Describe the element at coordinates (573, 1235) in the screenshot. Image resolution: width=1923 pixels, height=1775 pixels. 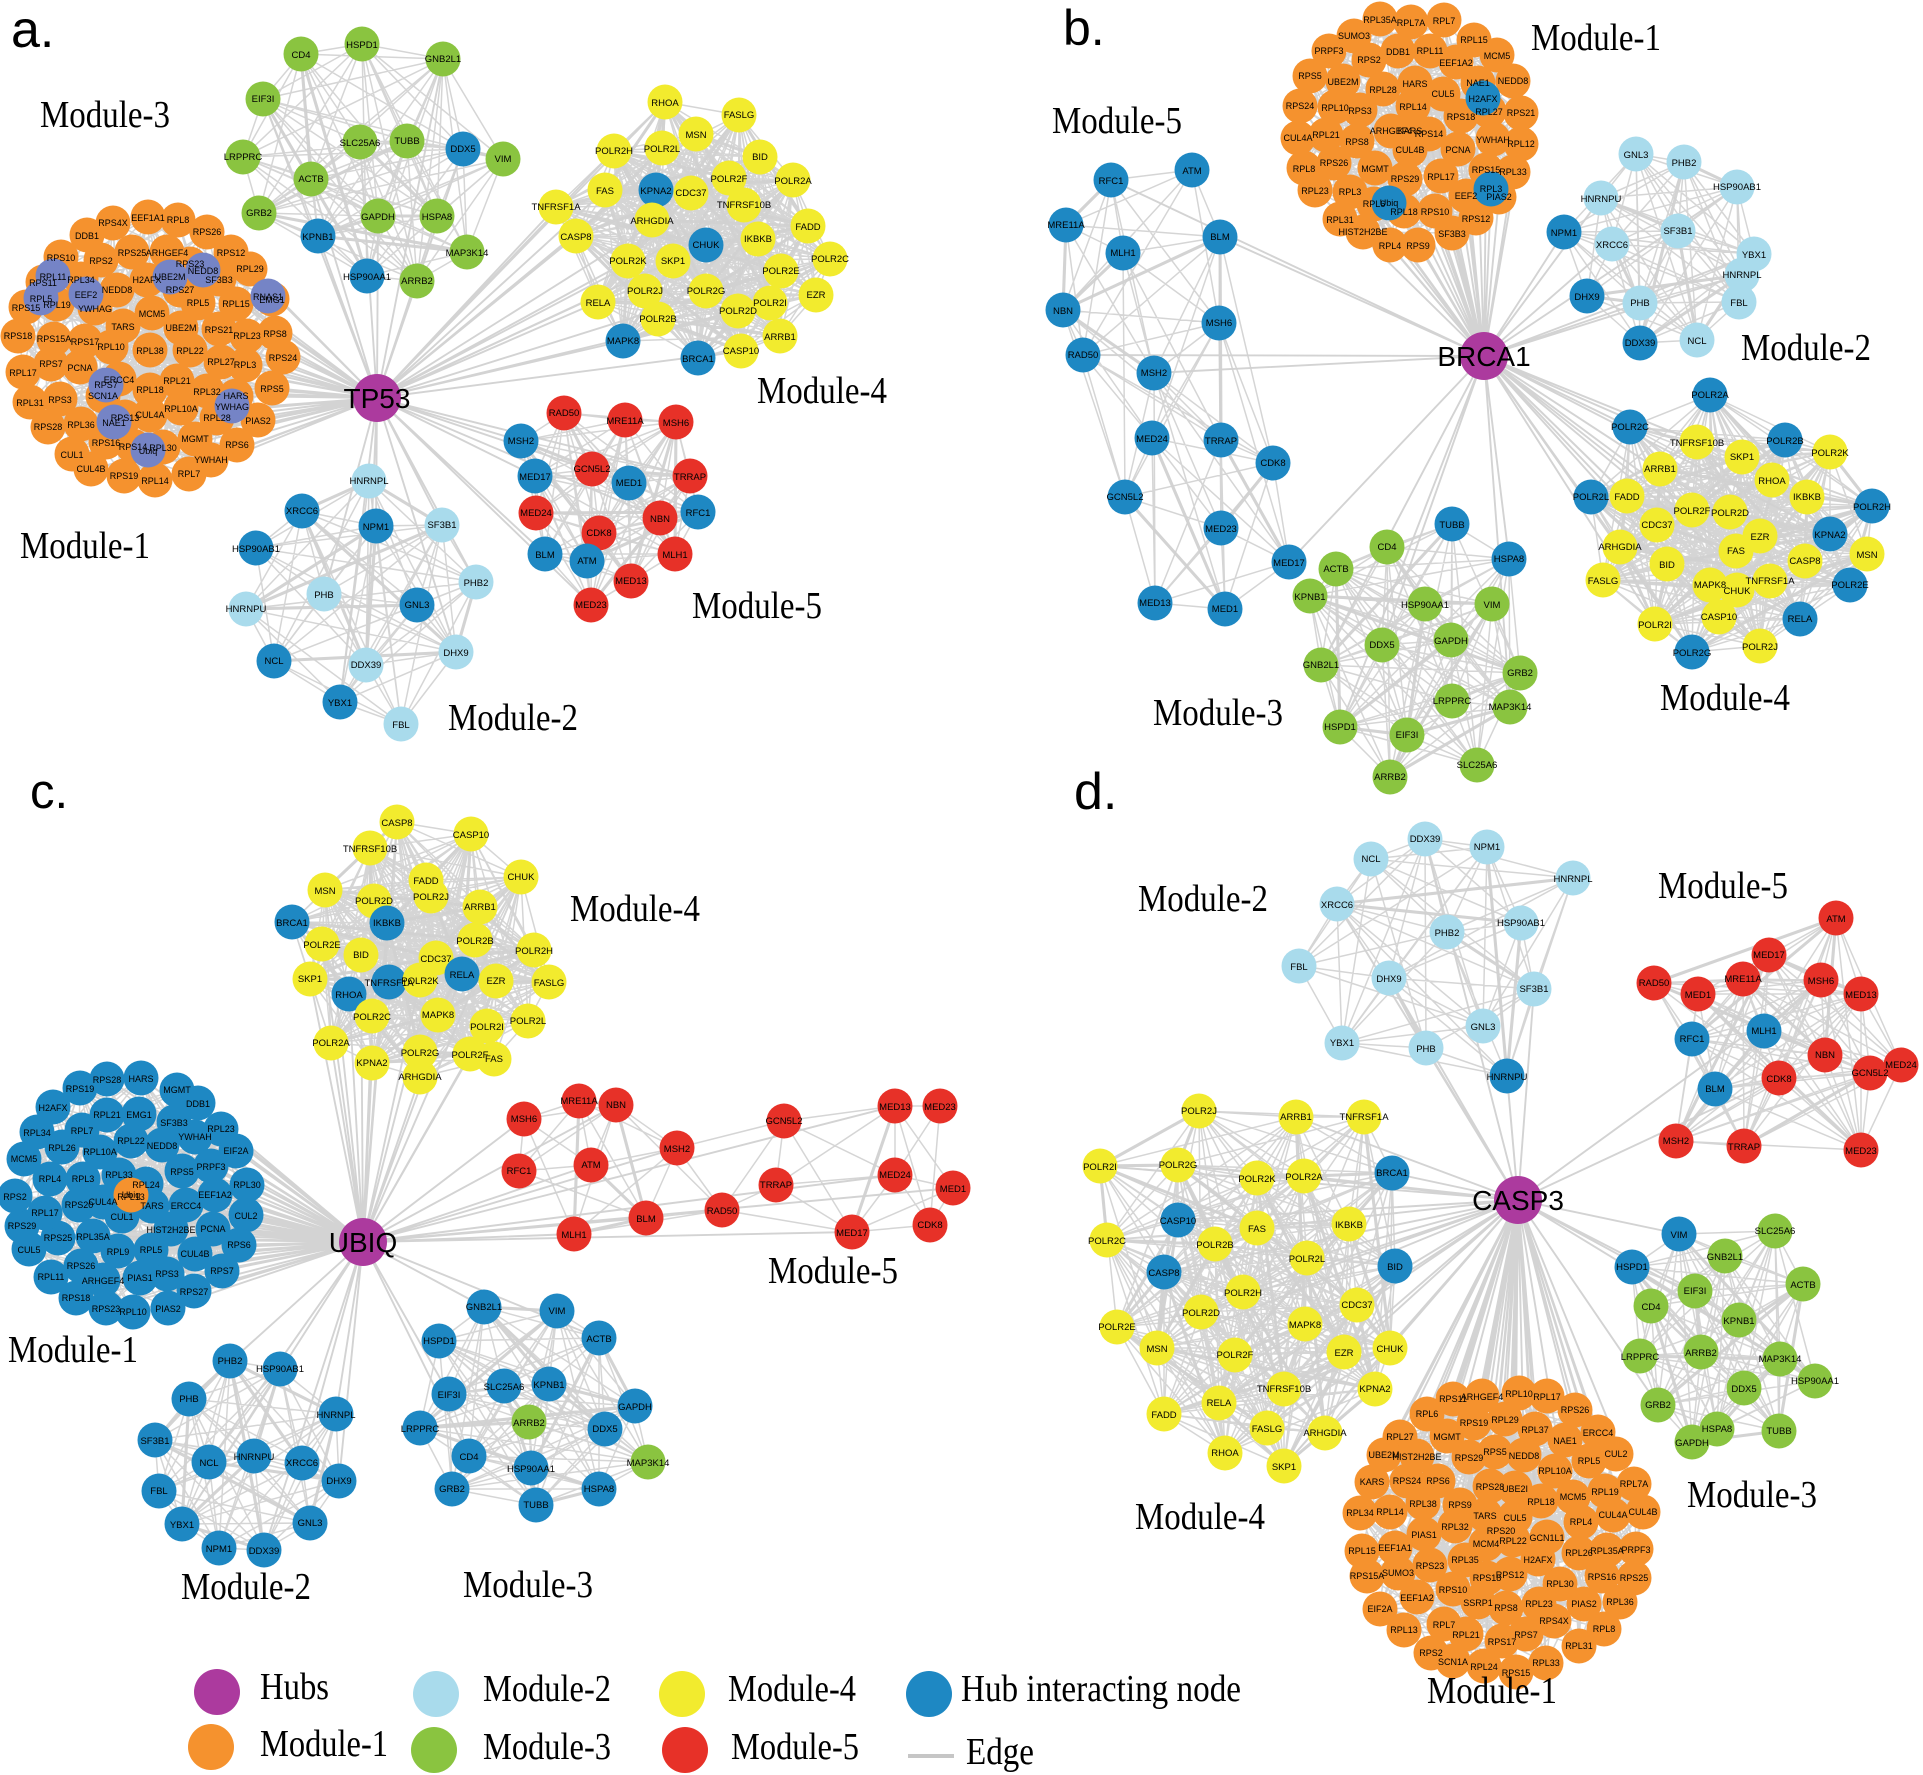
I see `svg-text: MLH1` at that location.